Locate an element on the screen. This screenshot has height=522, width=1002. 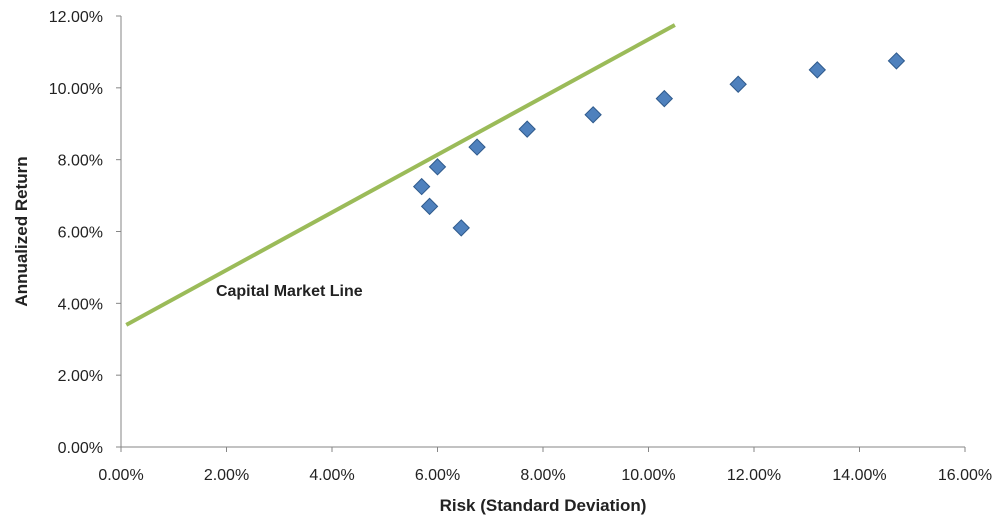
y-tick-label: 12.00% is located at coordinates (76, 17).